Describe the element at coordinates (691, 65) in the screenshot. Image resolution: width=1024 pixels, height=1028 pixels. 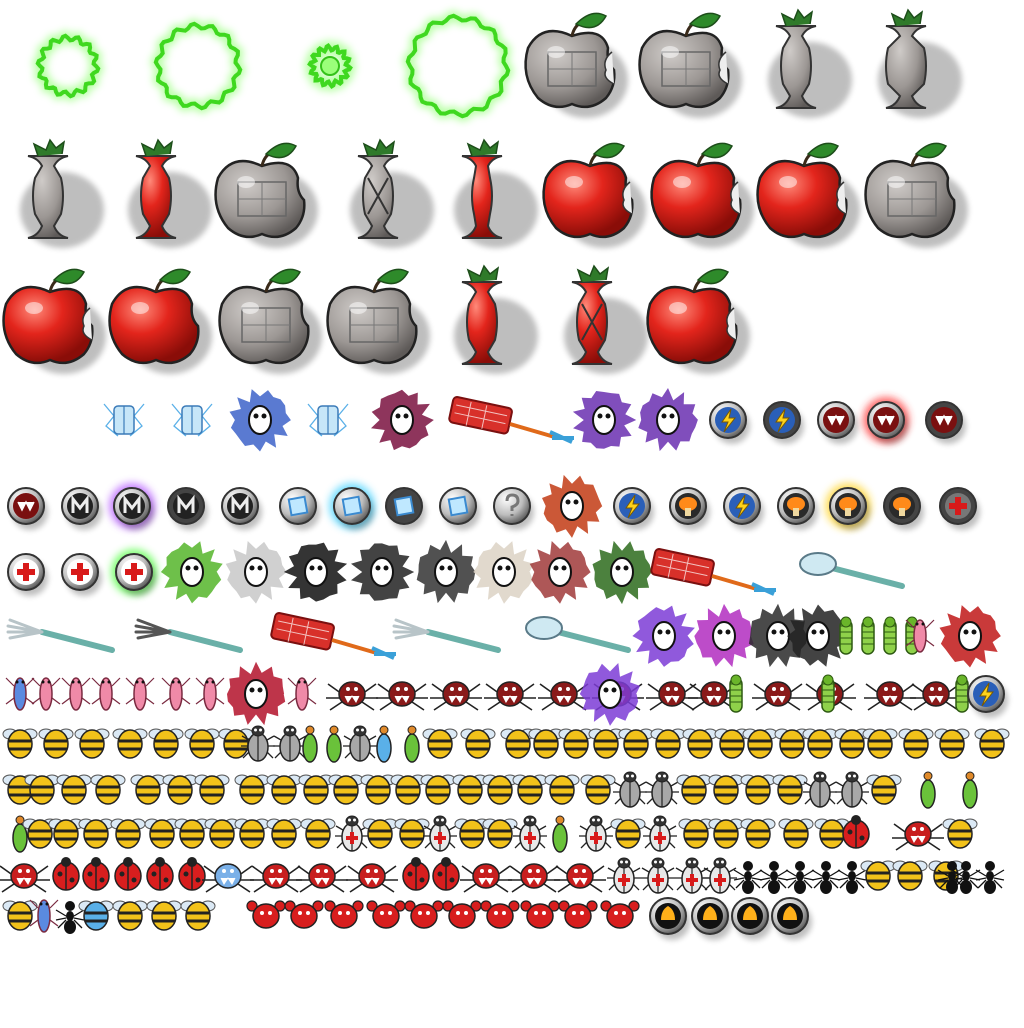
I see `sprite-steel-apple` at that location.